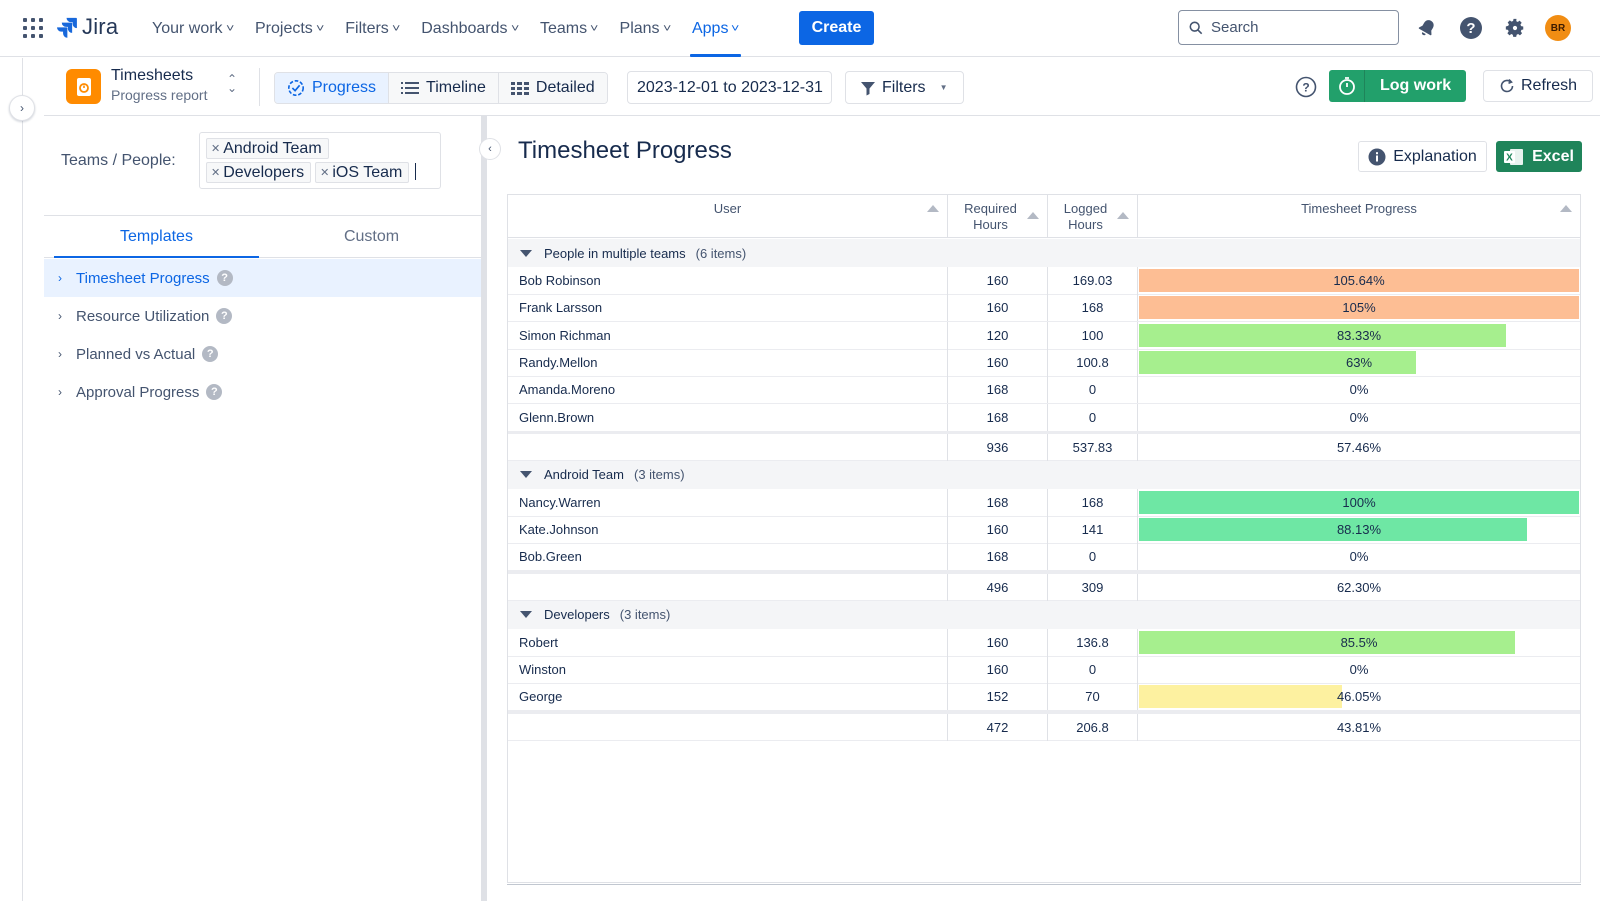  What do you see at coordinates (1044, 474) in the screenshot?
I see `group-header-row: Android Team (3 items)` at bounding box center [1044, 474].